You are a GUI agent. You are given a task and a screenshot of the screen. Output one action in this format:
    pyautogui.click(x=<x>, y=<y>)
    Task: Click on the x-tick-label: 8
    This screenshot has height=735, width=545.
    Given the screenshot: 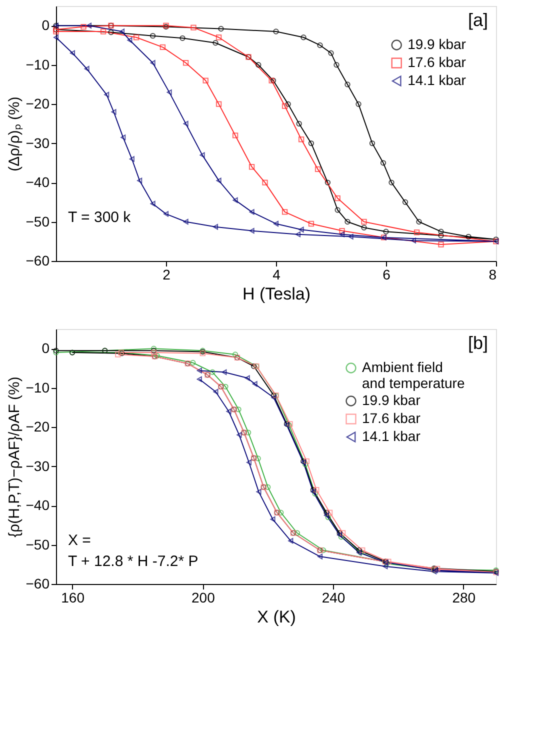 What is the action you would take?
    pyautogui.click(x=492, y=274)
    